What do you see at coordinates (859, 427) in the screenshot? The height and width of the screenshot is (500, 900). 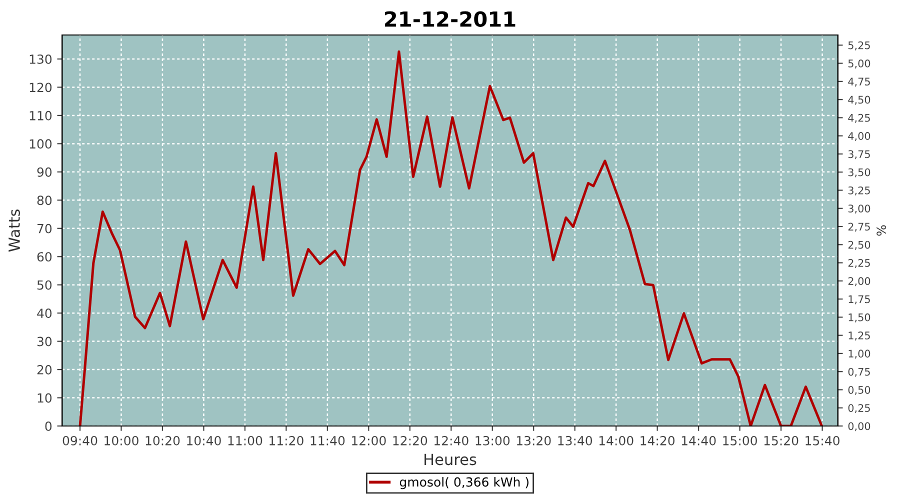 I see `y2-tick-label: 0,00` at bounding box center [859, 427].